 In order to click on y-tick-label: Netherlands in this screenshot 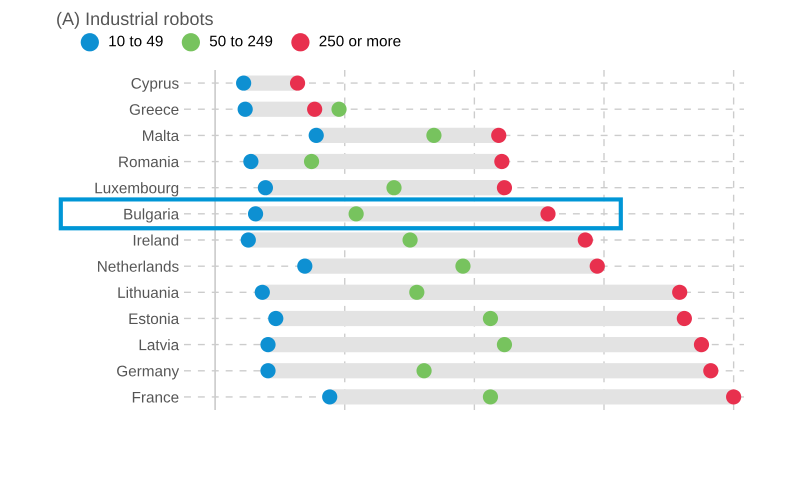, I will do `click(138, 266)`.